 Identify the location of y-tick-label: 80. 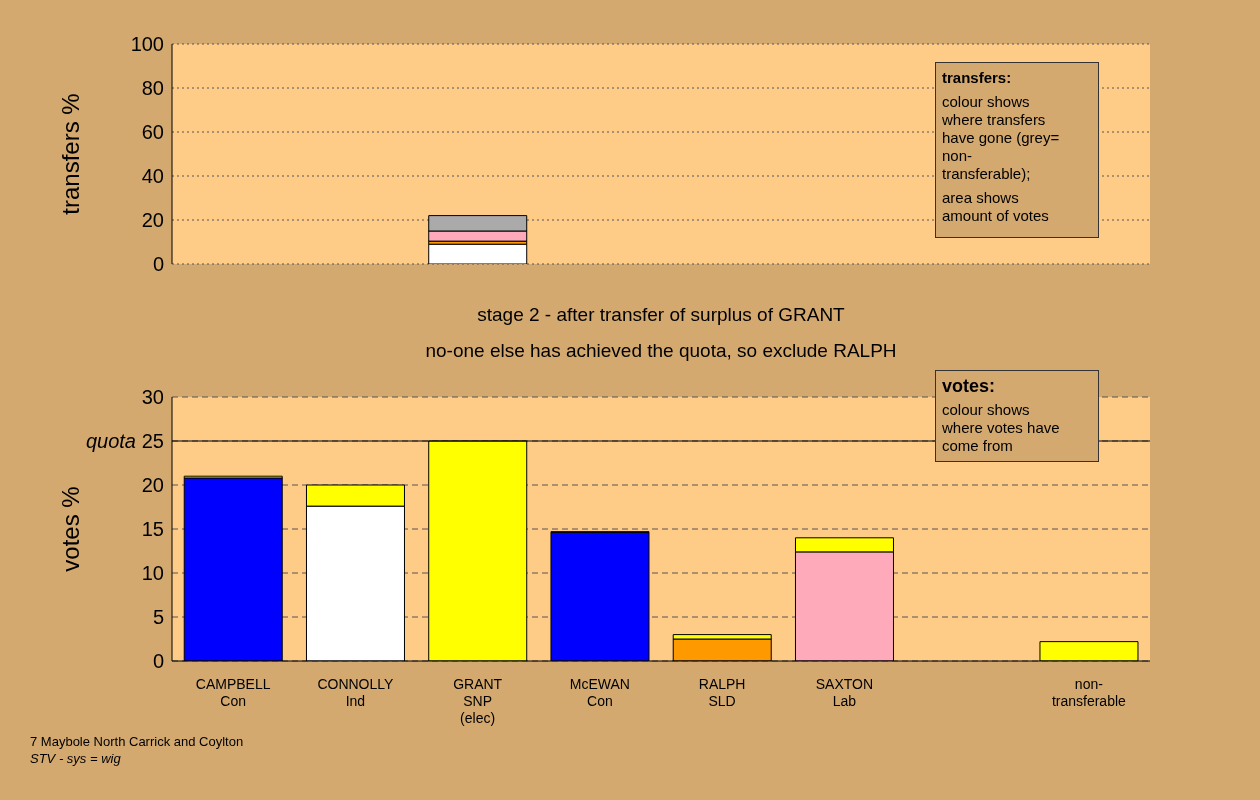
(152, 88).